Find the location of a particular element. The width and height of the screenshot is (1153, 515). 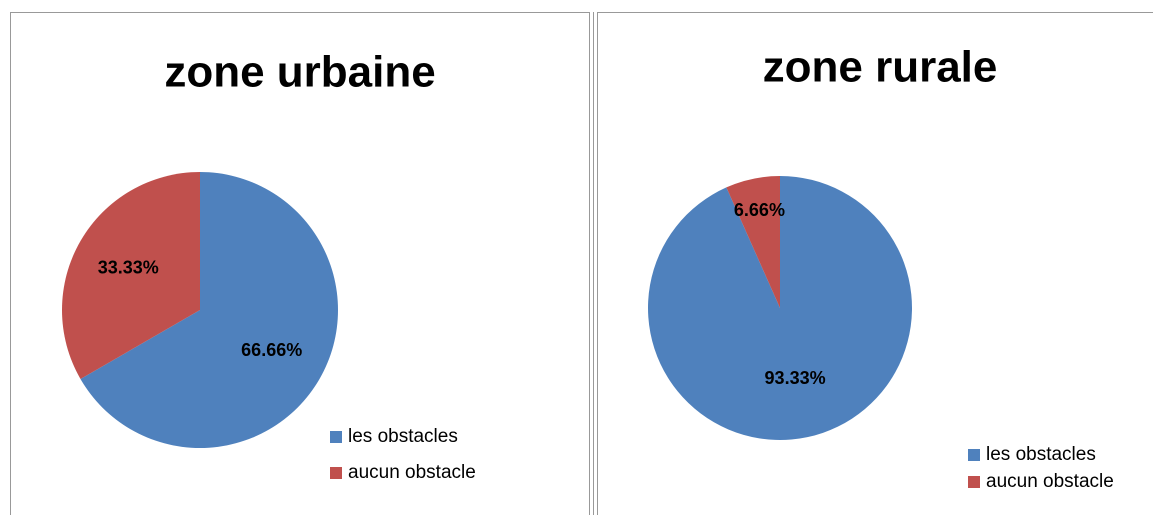

chart-title: zone rurale is located at coordinates (880, 67).